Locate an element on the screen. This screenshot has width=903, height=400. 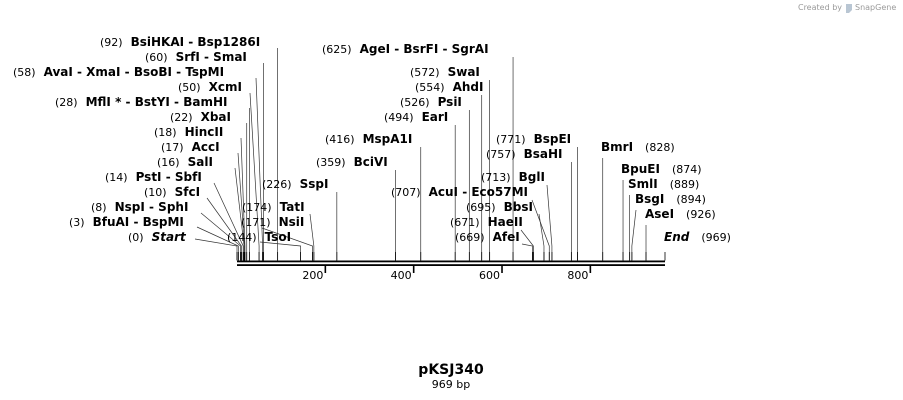
enzyme-name: - SmaI is located at coordinates (223, 57).